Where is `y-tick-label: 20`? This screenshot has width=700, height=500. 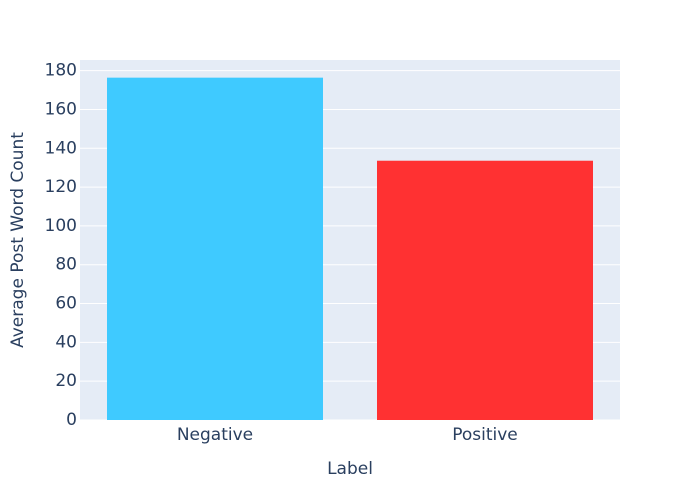 y-tick-label: 20 is located at coordinates (66, 381).